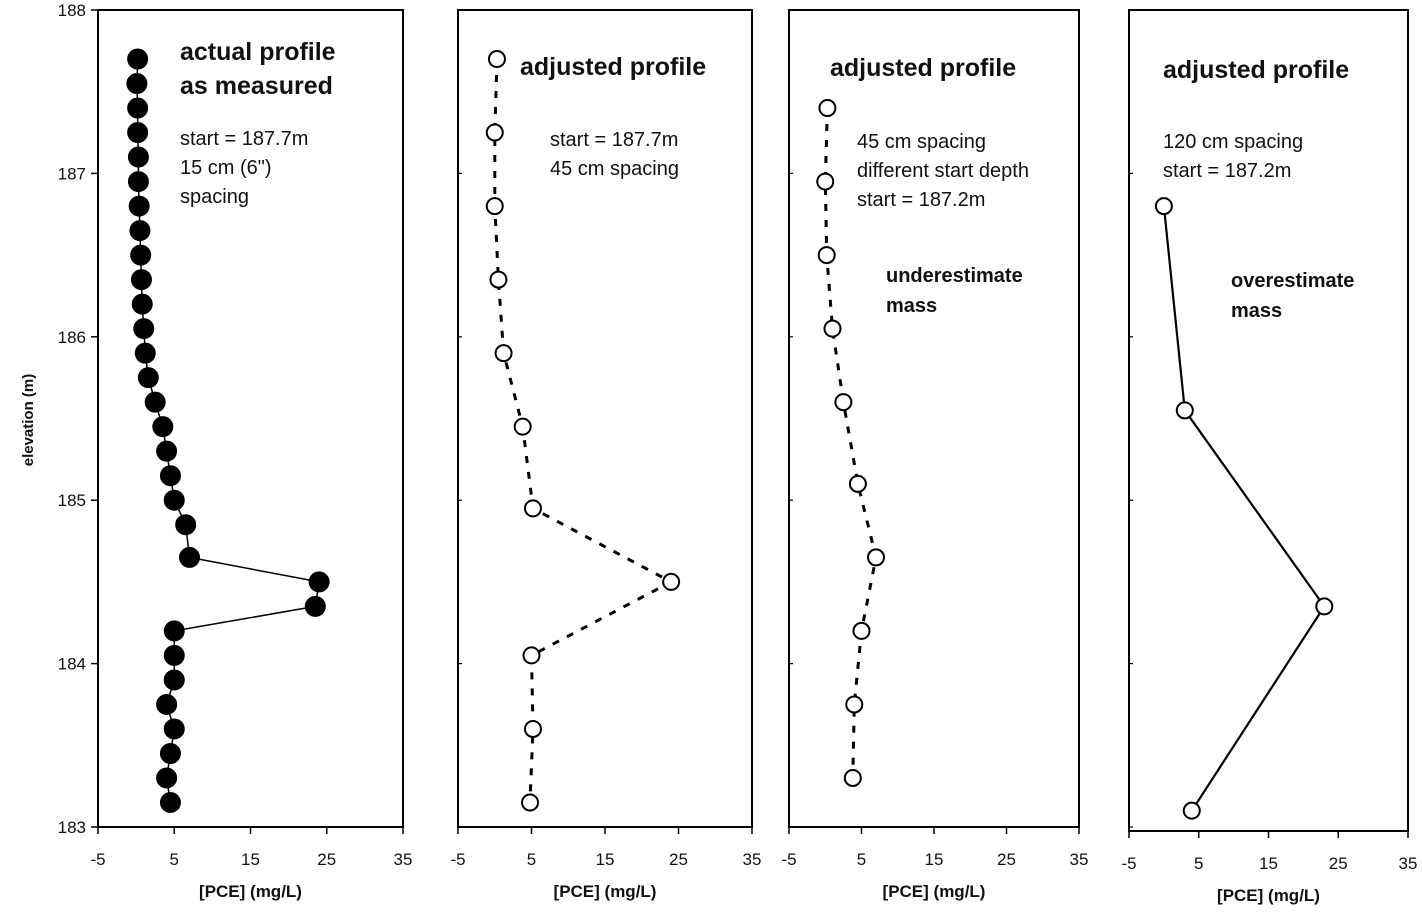 This screenshot has width=1422, height=914. I want to click on y-axis-label: elevation (m), so click(28, 420).